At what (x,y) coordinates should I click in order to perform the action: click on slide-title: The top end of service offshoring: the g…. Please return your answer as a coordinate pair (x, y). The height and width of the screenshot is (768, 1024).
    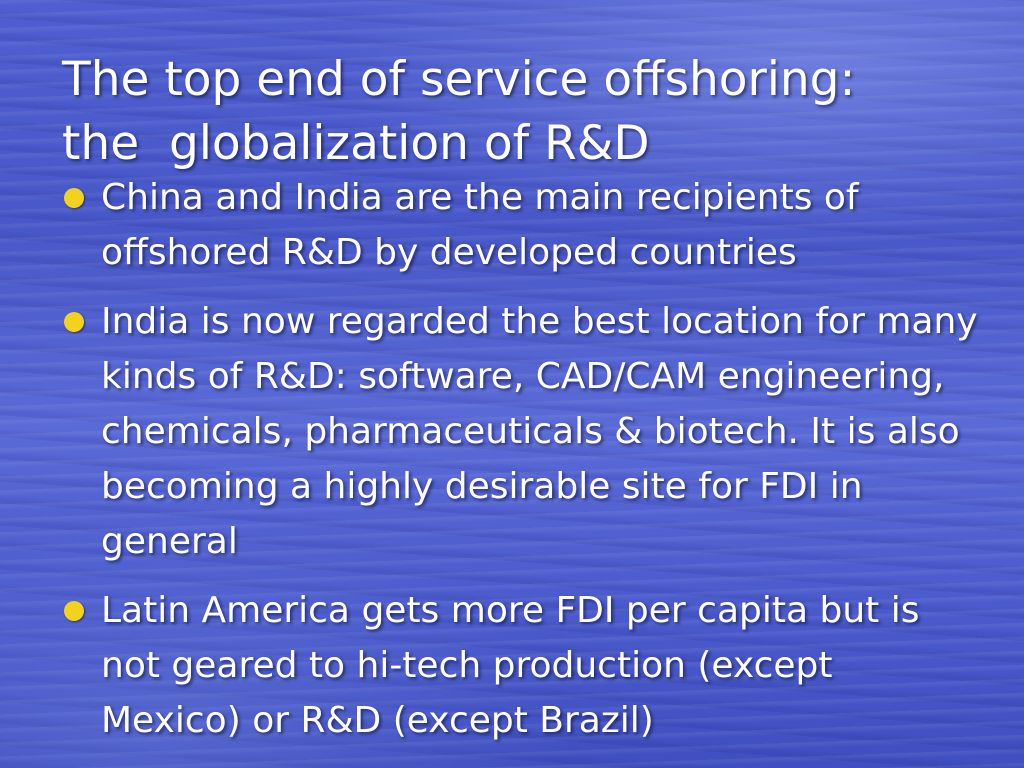
    Looking at the image, I should click on (459, 111).